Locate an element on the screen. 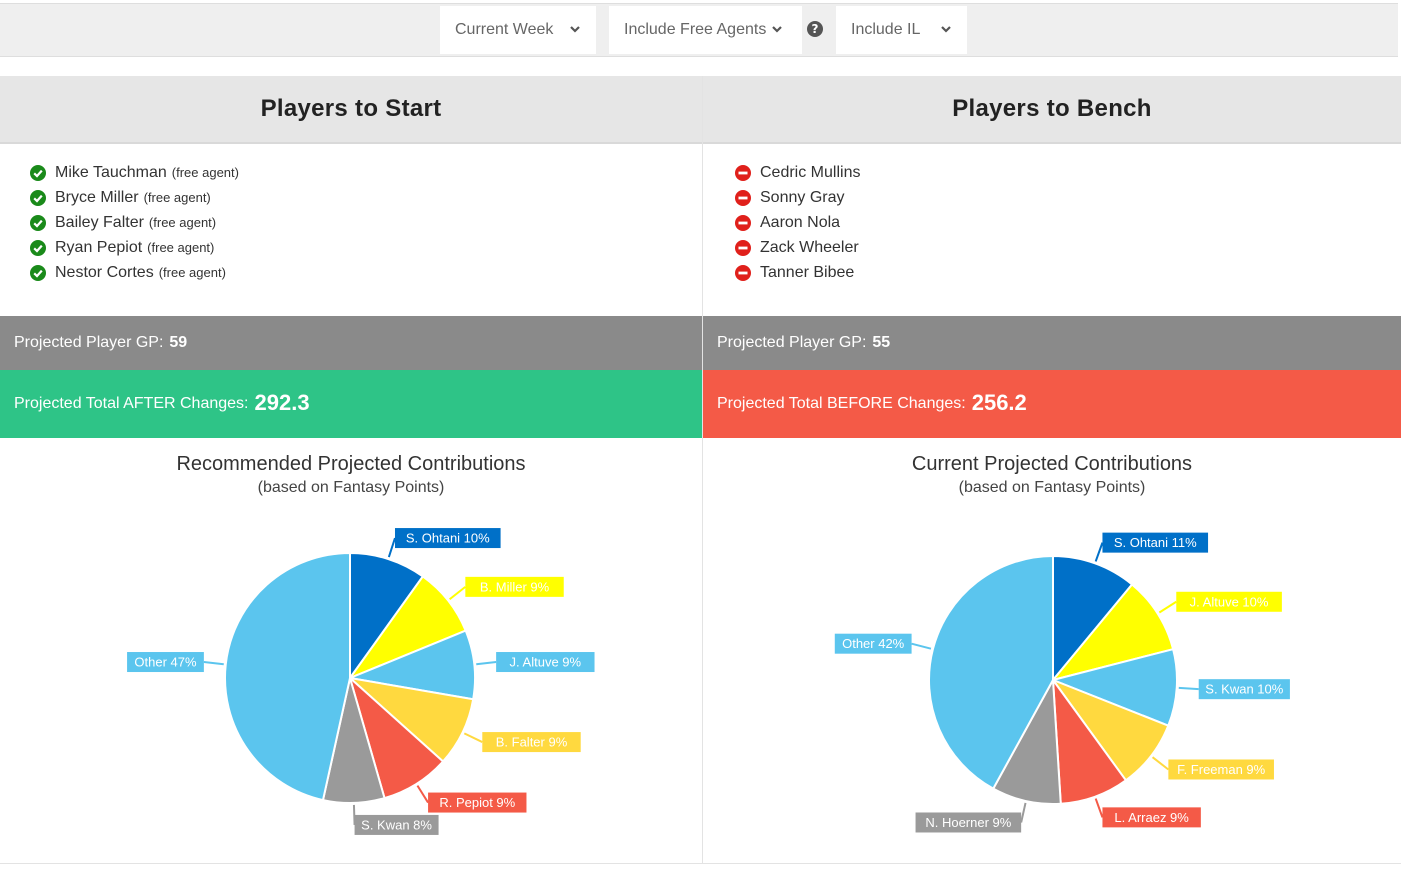 The image size is (1401, 872). player-item: Cedric Mullins is located at coordinates (797, 172).